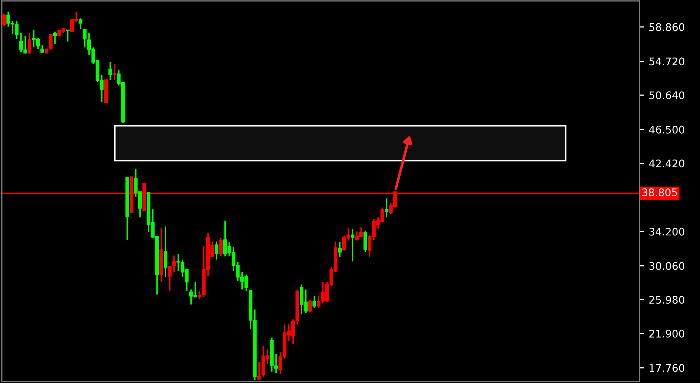  Describe the element at coordinates (667, 27) in the screenshot. I see `y-tick-label: 58.860` at that location.